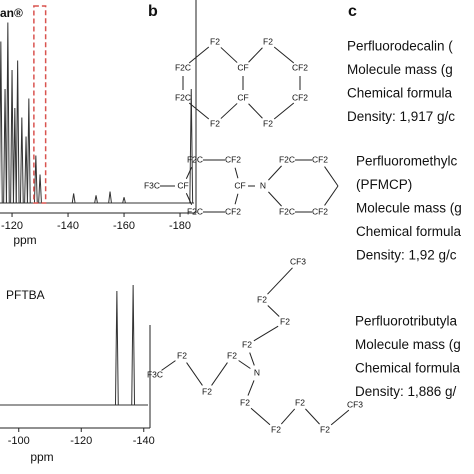  I want to click on spectrum-title: an®, so click(11, 13).